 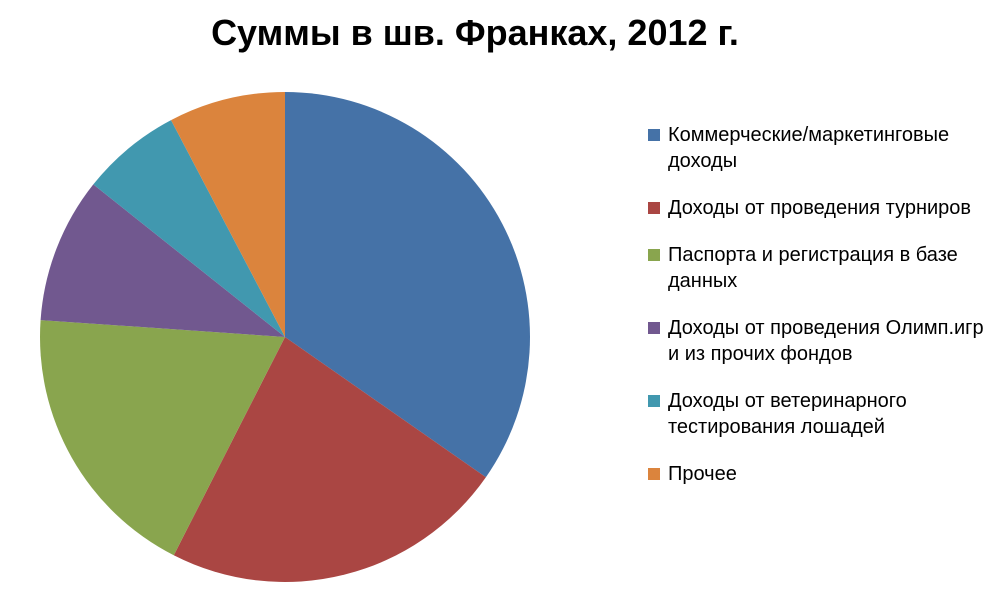 What do you see at coordinates (702, 474) in the screenshot?
I see `legend-label: Прочее` at bounding box center [702, 474].